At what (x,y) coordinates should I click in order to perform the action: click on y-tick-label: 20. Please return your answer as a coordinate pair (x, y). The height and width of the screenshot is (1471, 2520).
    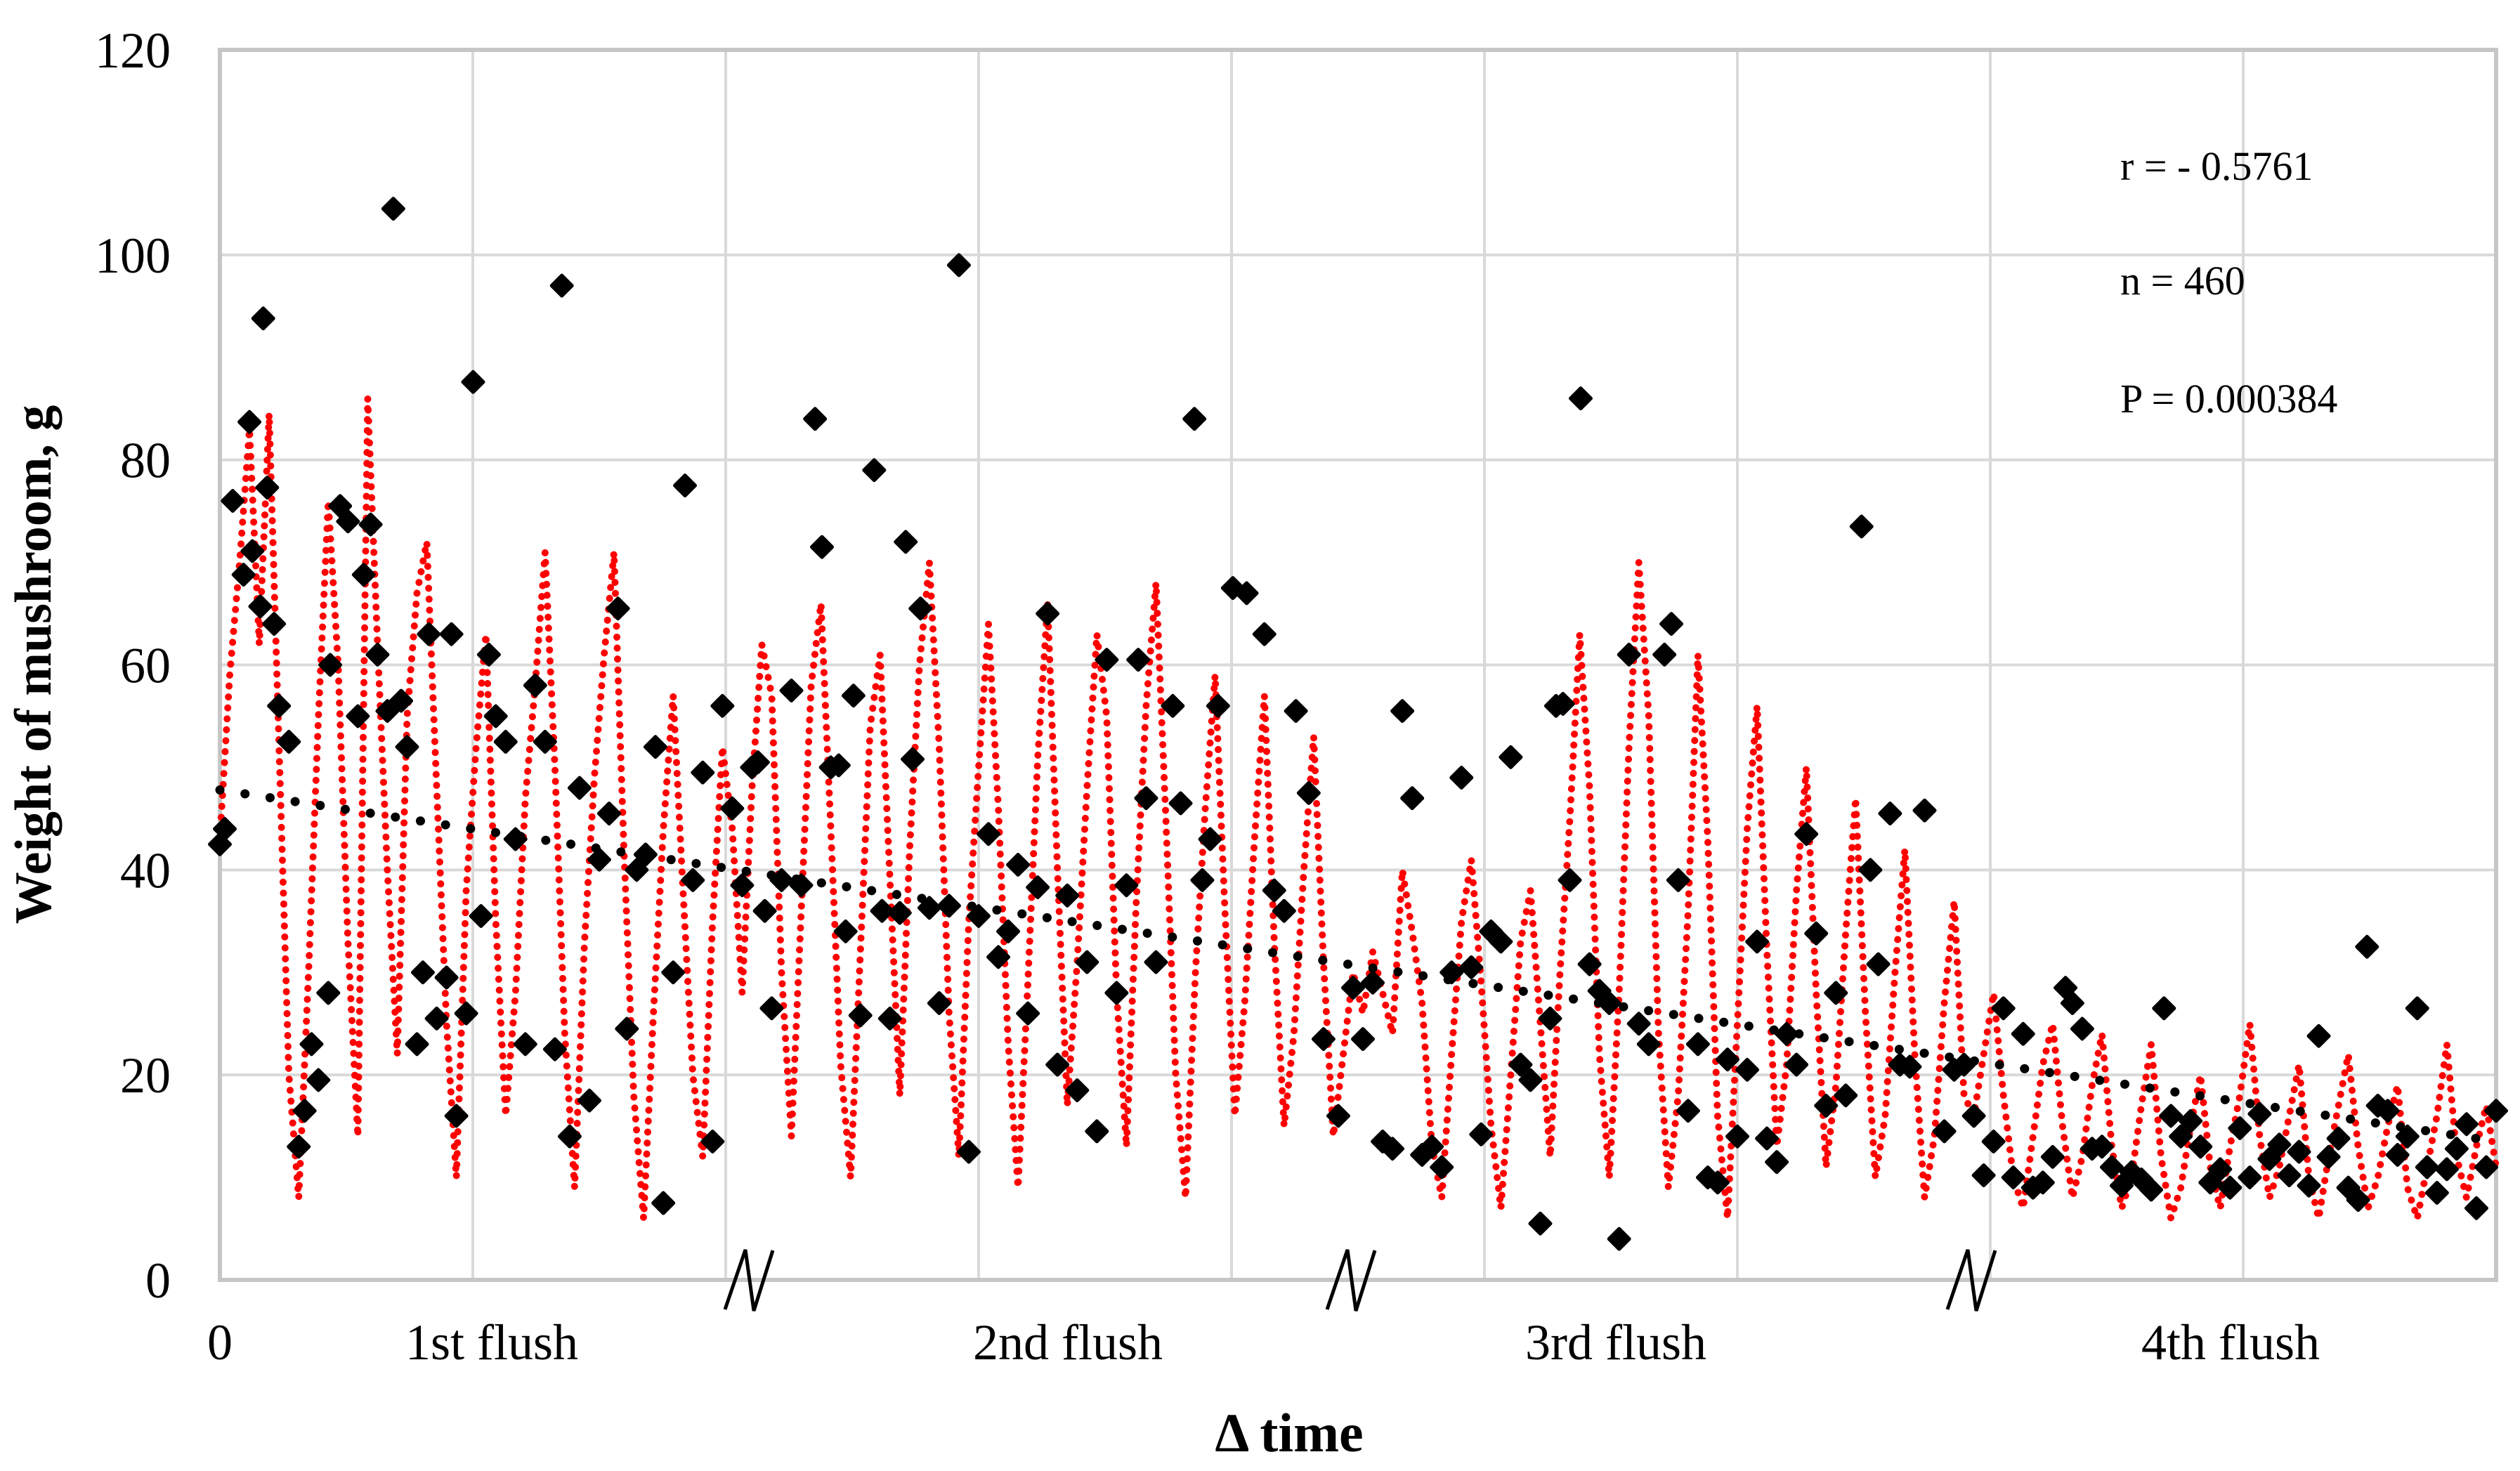
    Looking at the image, I should click on (146, 1075).